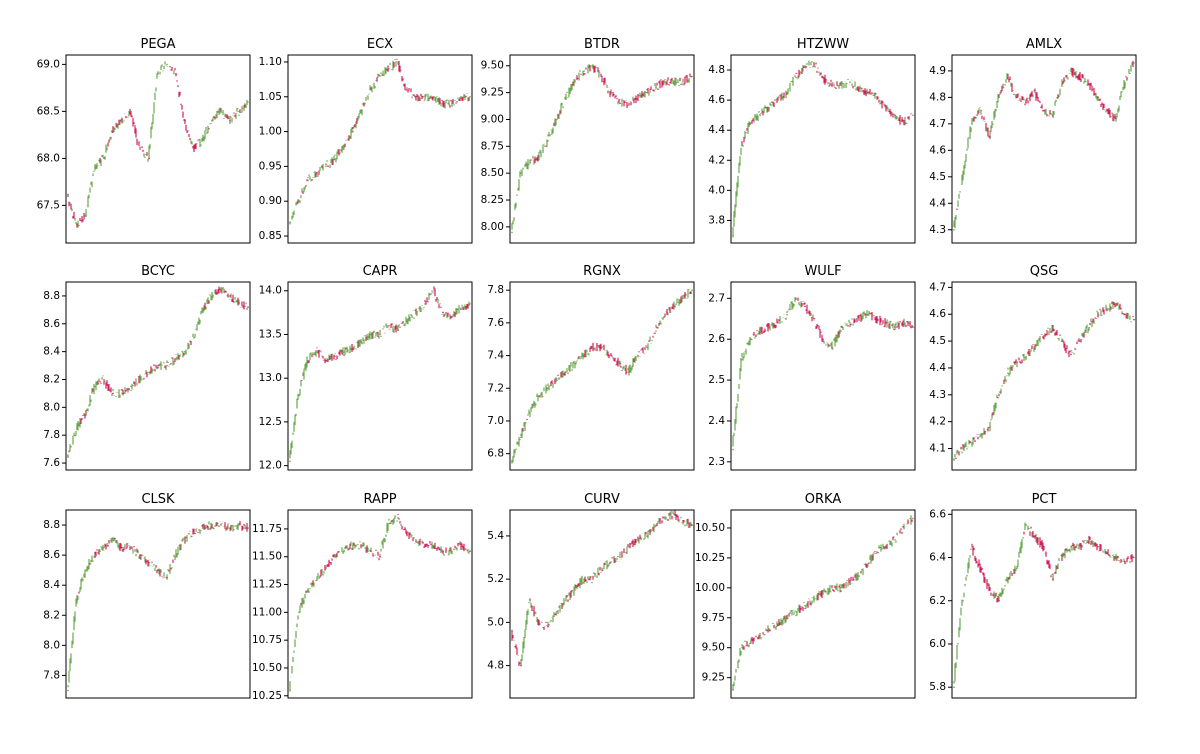  I want to click on y-tick-label: 10.50, so click(267, 668).